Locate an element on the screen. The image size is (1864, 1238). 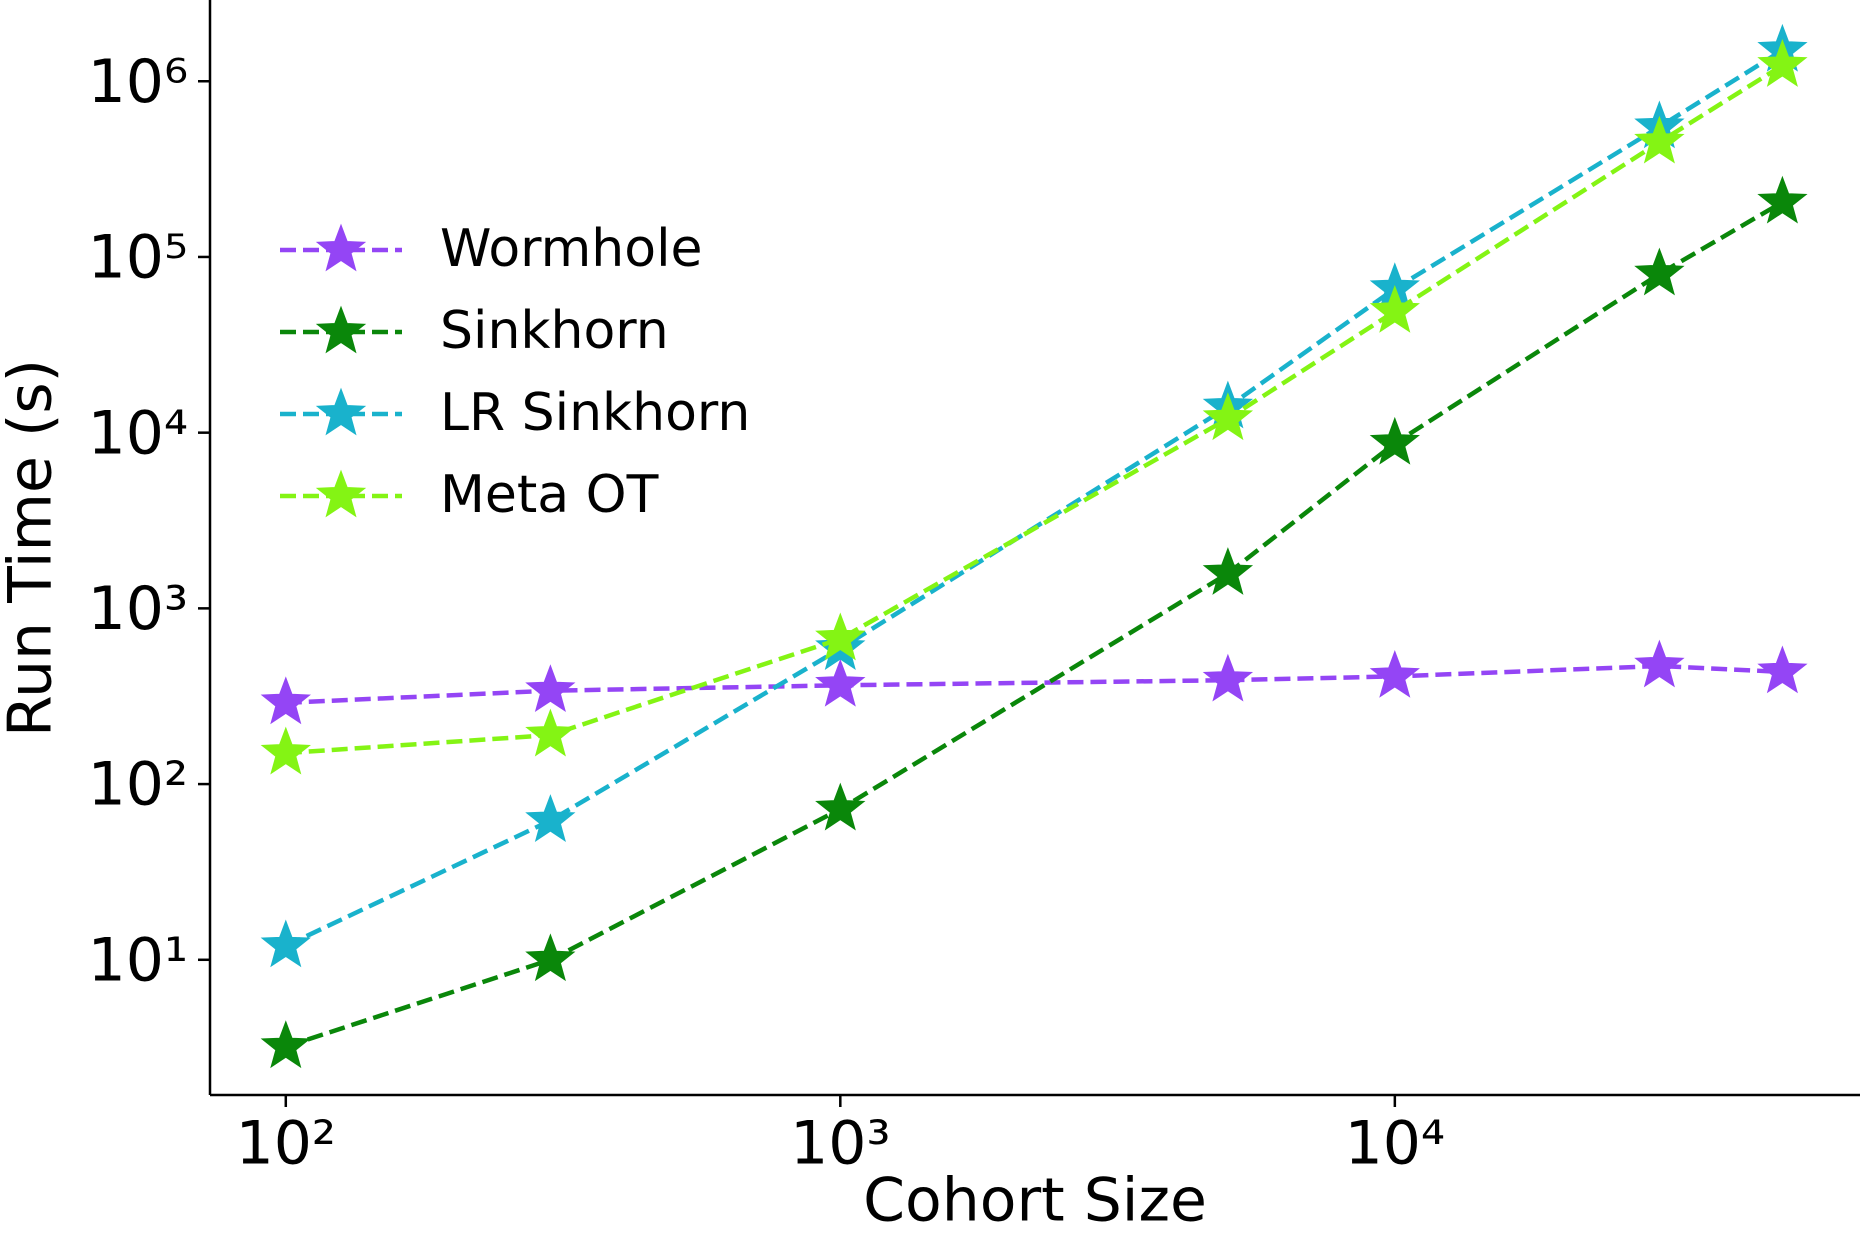
legend-label: LR Sinkhorn is located at coordinates (595, 413).